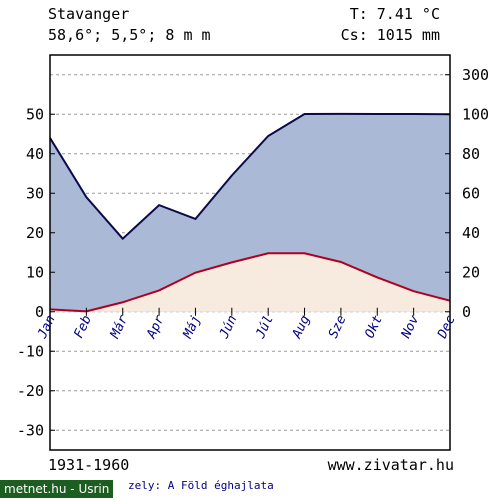 Image resolution: width=500 pixels, height=500 pixels. I want to click on left-tick-label: 40, so click(35, 154).